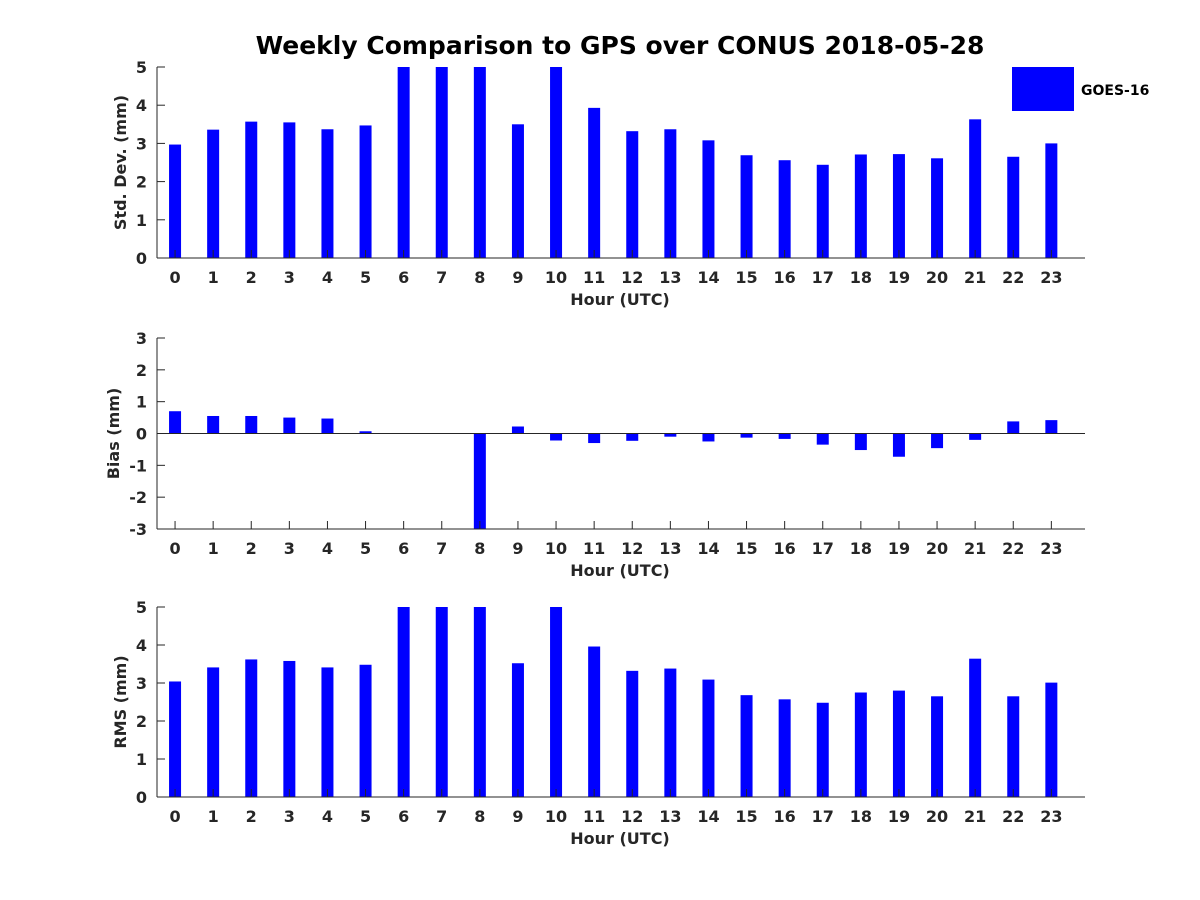 This screenshot has width=1200, height=900. What do you see at coordinates (899, 277) in the screenshot?
I see `x-tick-label-std-dev: 19` at bounding box center [899, 277].